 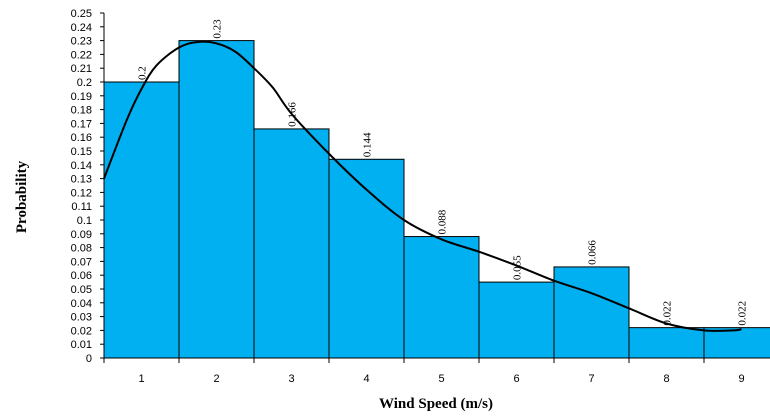 What do you see at coordinates (141, 379) in the screenshot?
I see `x-tick-label: 1` at bounding box center [141, 379].